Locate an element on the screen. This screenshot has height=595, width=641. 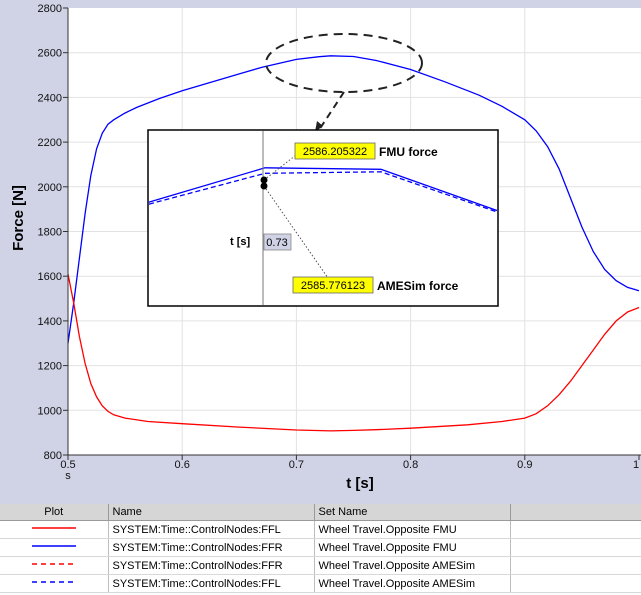
header-empty is located at coordinates (575, 512).